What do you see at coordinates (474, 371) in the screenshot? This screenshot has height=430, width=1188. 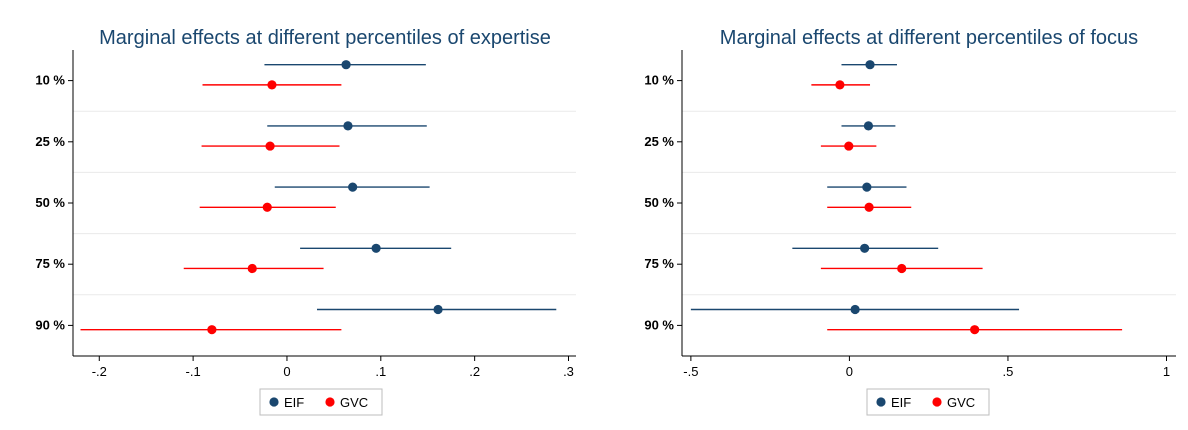 I see `x-tick-label: .2` at bounding box center [474, 371].